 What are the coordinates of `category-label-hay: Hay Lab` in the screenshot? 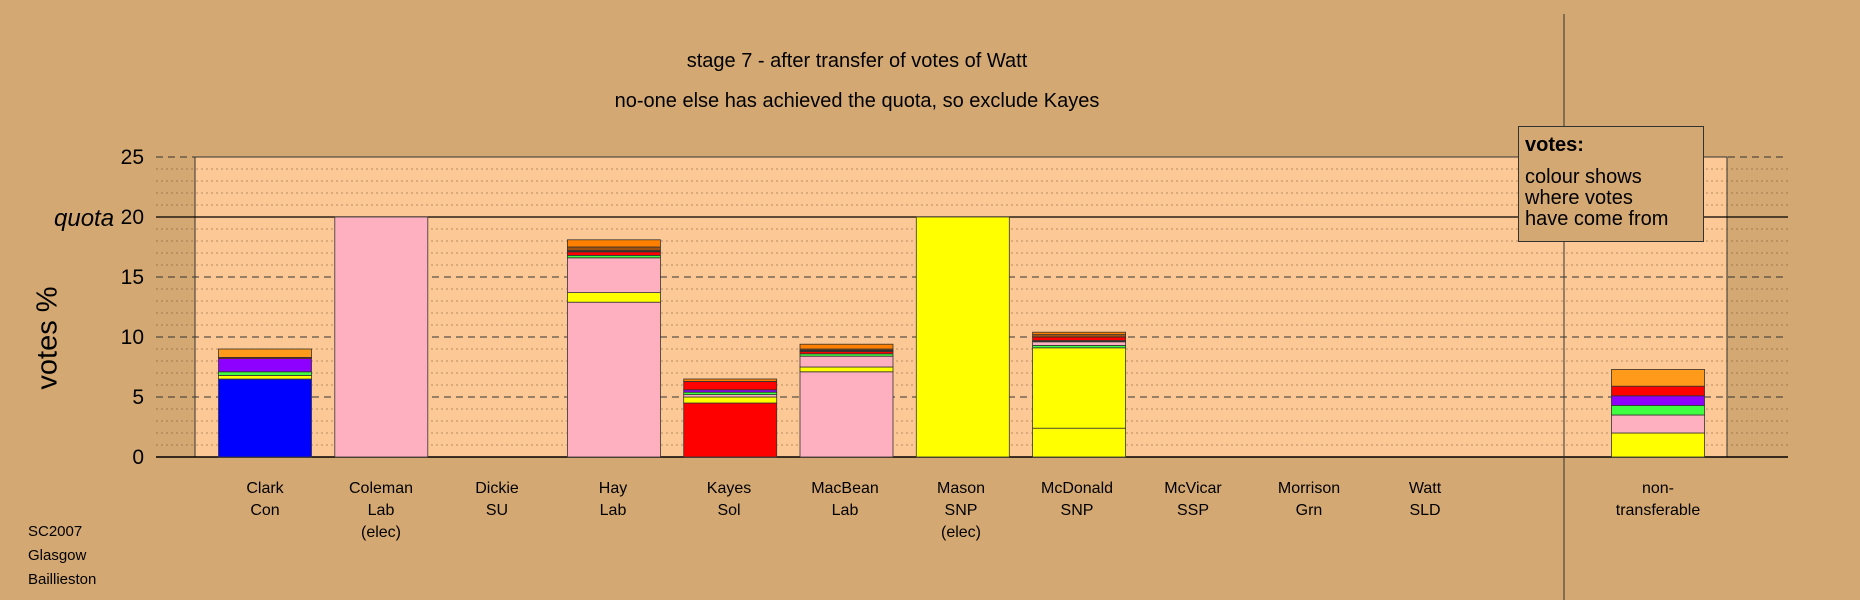 It's located at (613, 500).